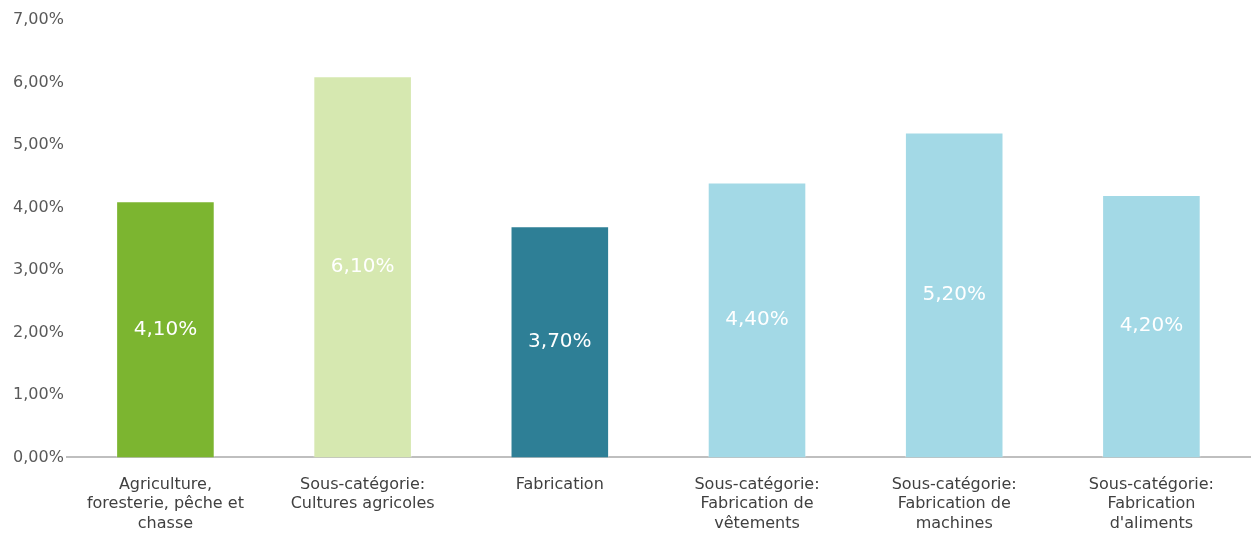 This screenshot has height=543, width=1260. Describe the element at coordinates (38, 144) in the screenshot. I see `y-tick-label: 5,00%` at that location.